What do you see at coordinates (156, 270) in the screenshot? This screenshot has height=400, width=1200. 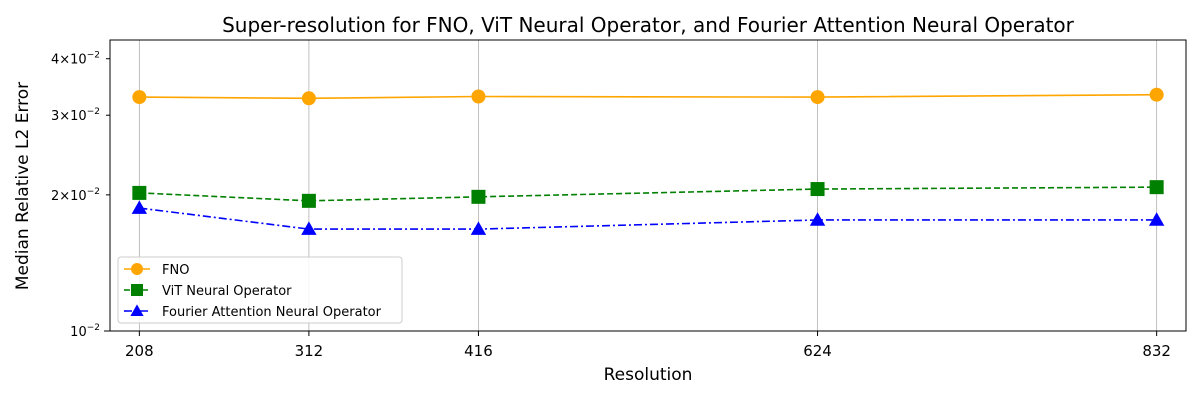 I see `legend-entry: FNO` at bounding box center [156, 270].